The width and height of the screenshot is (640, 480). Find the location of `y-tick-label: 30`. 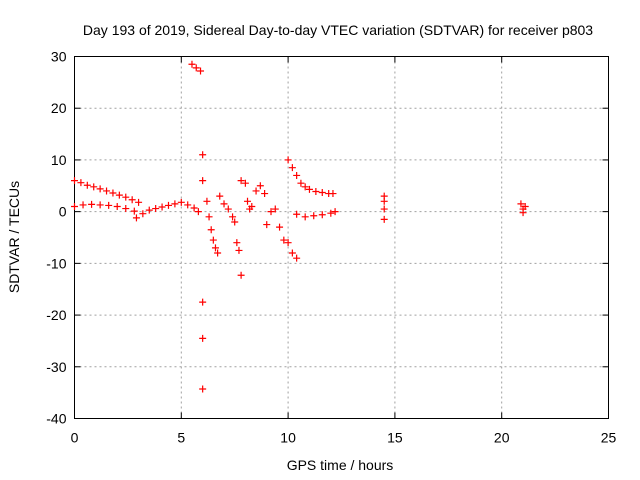

y-tick-label: 30 is located at coordinates (59, 57).